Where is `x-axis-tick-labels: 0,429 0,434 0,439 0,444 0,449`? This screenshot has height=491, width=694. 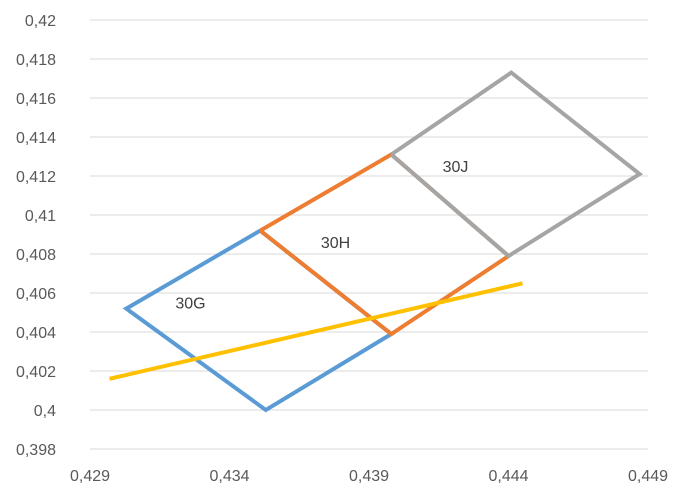
x-axis-tick-labels: 0,429 0,434 0,439 0,444 0,449 is located at coordinates (369, 476).